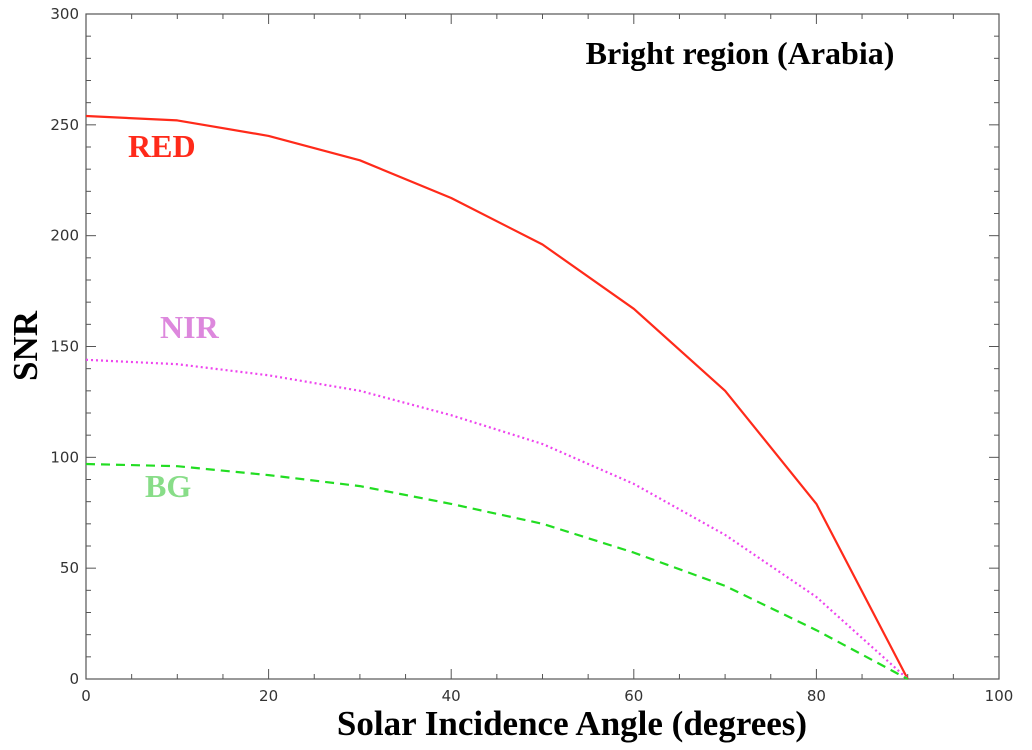 The height and width of the screenshot is (750, 1032). What do you see at coordinates (268, 696) in the screenshot?
I see `x-tick-label: 20` at bounding box center [268, 696].